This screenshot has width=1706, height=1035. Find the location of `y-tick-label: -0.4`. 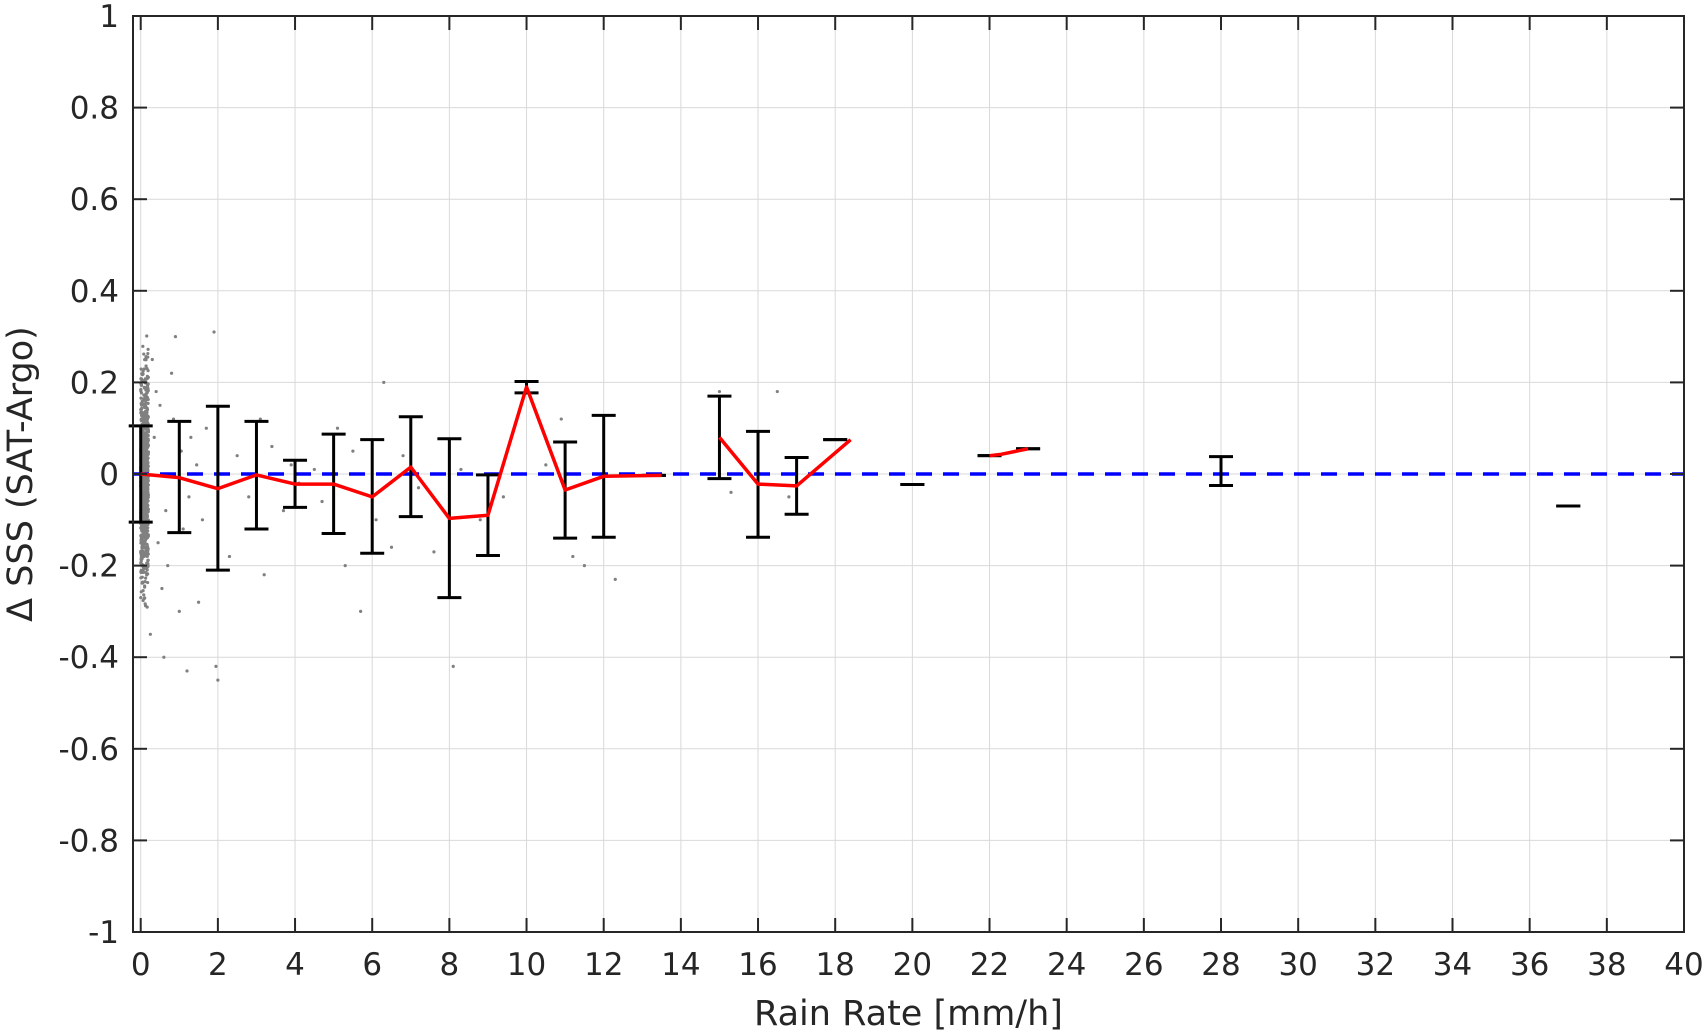

y-tick-label: -0.4 is located at coordinates (89, 658).